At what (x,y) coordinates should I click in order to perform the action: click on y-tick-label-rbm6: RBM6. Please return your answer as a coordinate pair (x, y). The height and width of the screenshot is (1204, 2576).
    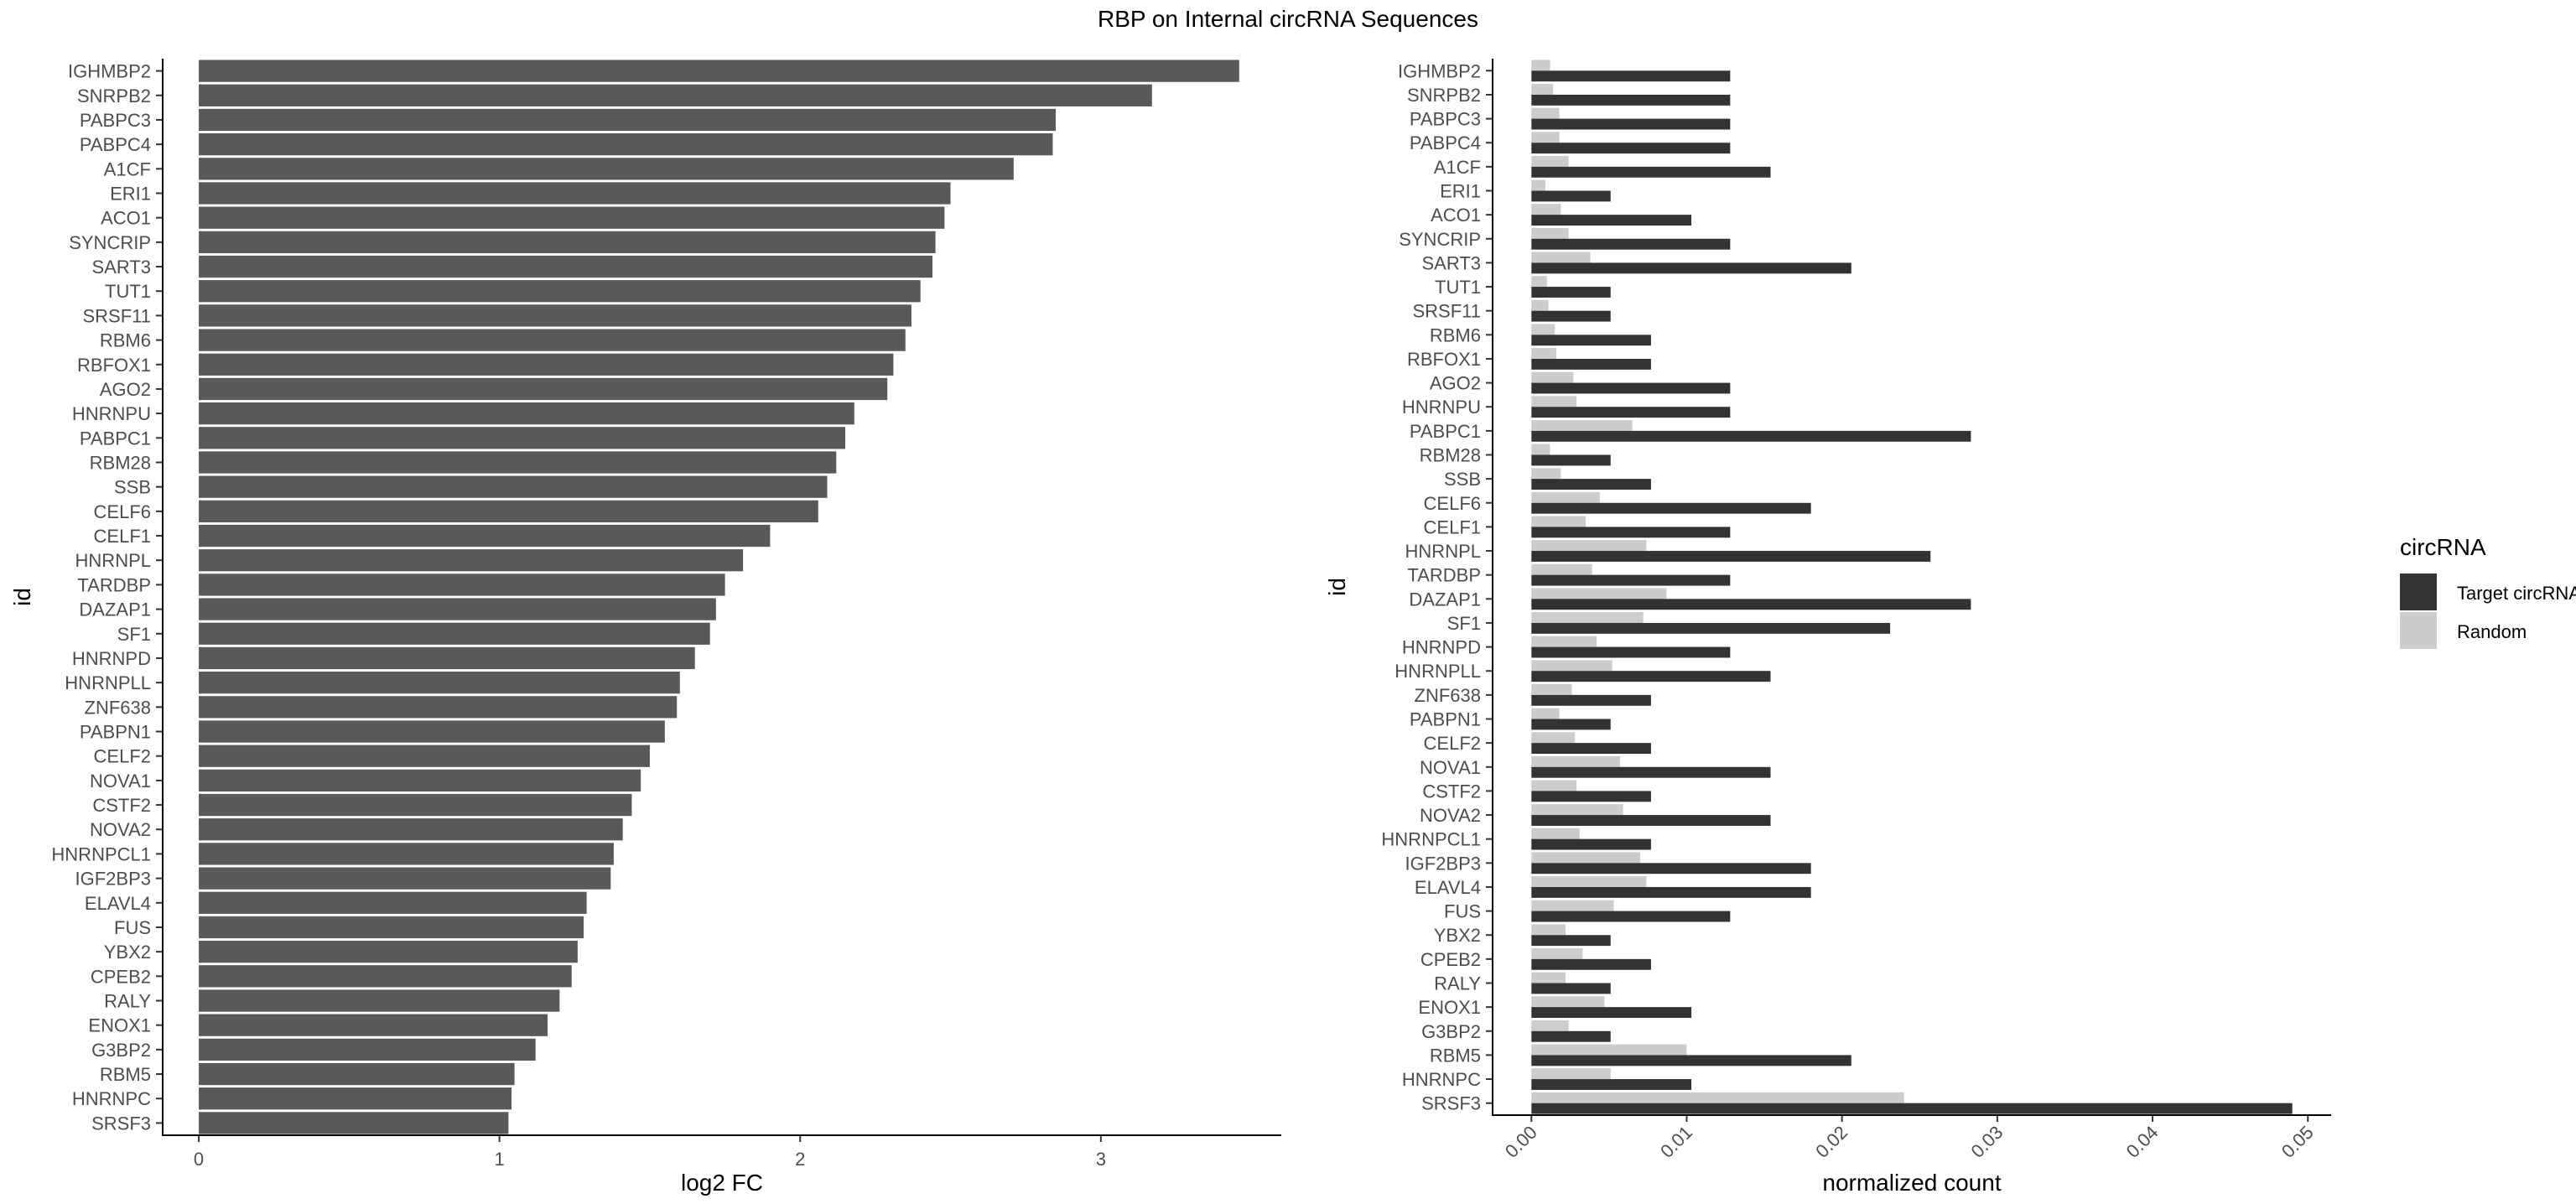
    Looking at the image, I should click on (125, 340).